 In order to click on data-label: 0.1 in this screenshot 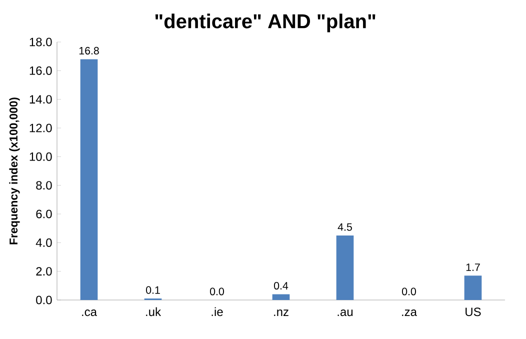, I will do `click(153, 290)`.